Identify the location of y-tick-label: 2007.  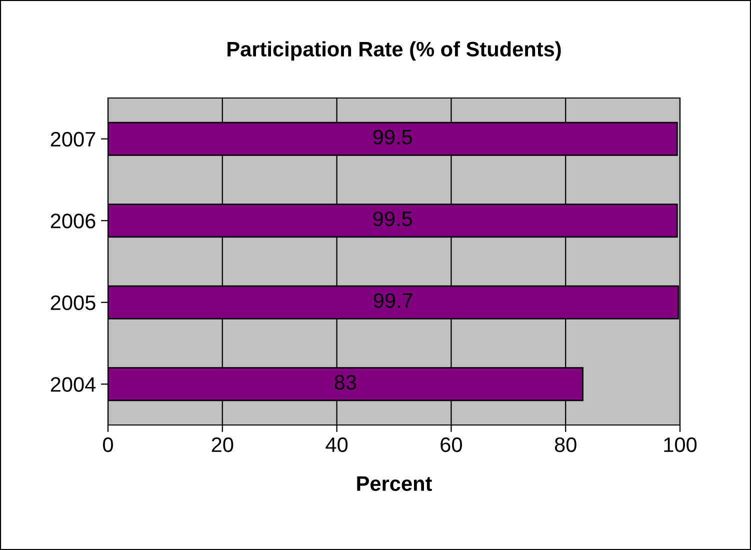
(73, 139).